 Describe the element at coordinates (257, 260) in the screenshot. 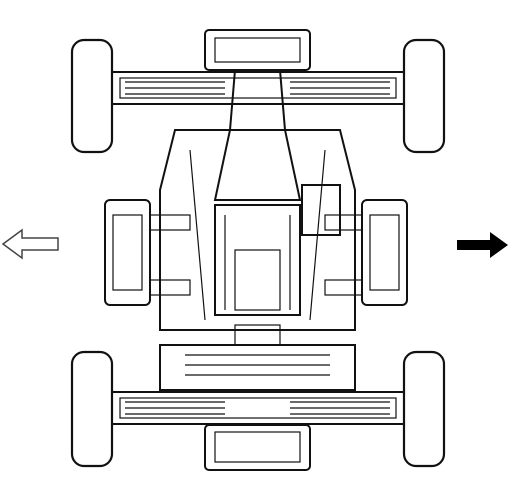

I see `center-bay` at that location.